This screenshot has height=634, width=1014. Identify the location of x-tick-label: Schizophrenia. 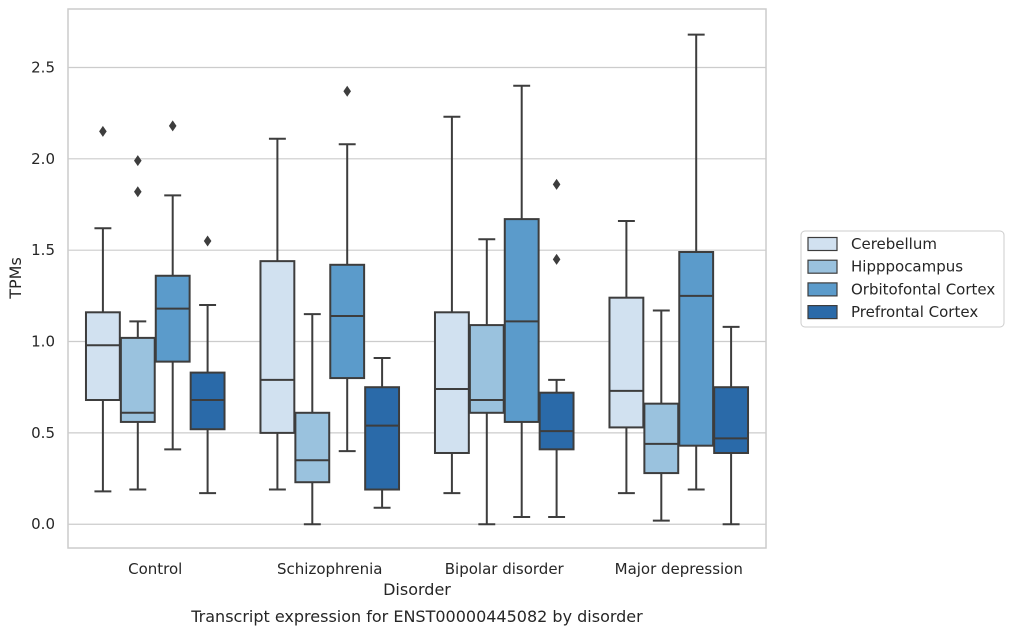
(329, 569).